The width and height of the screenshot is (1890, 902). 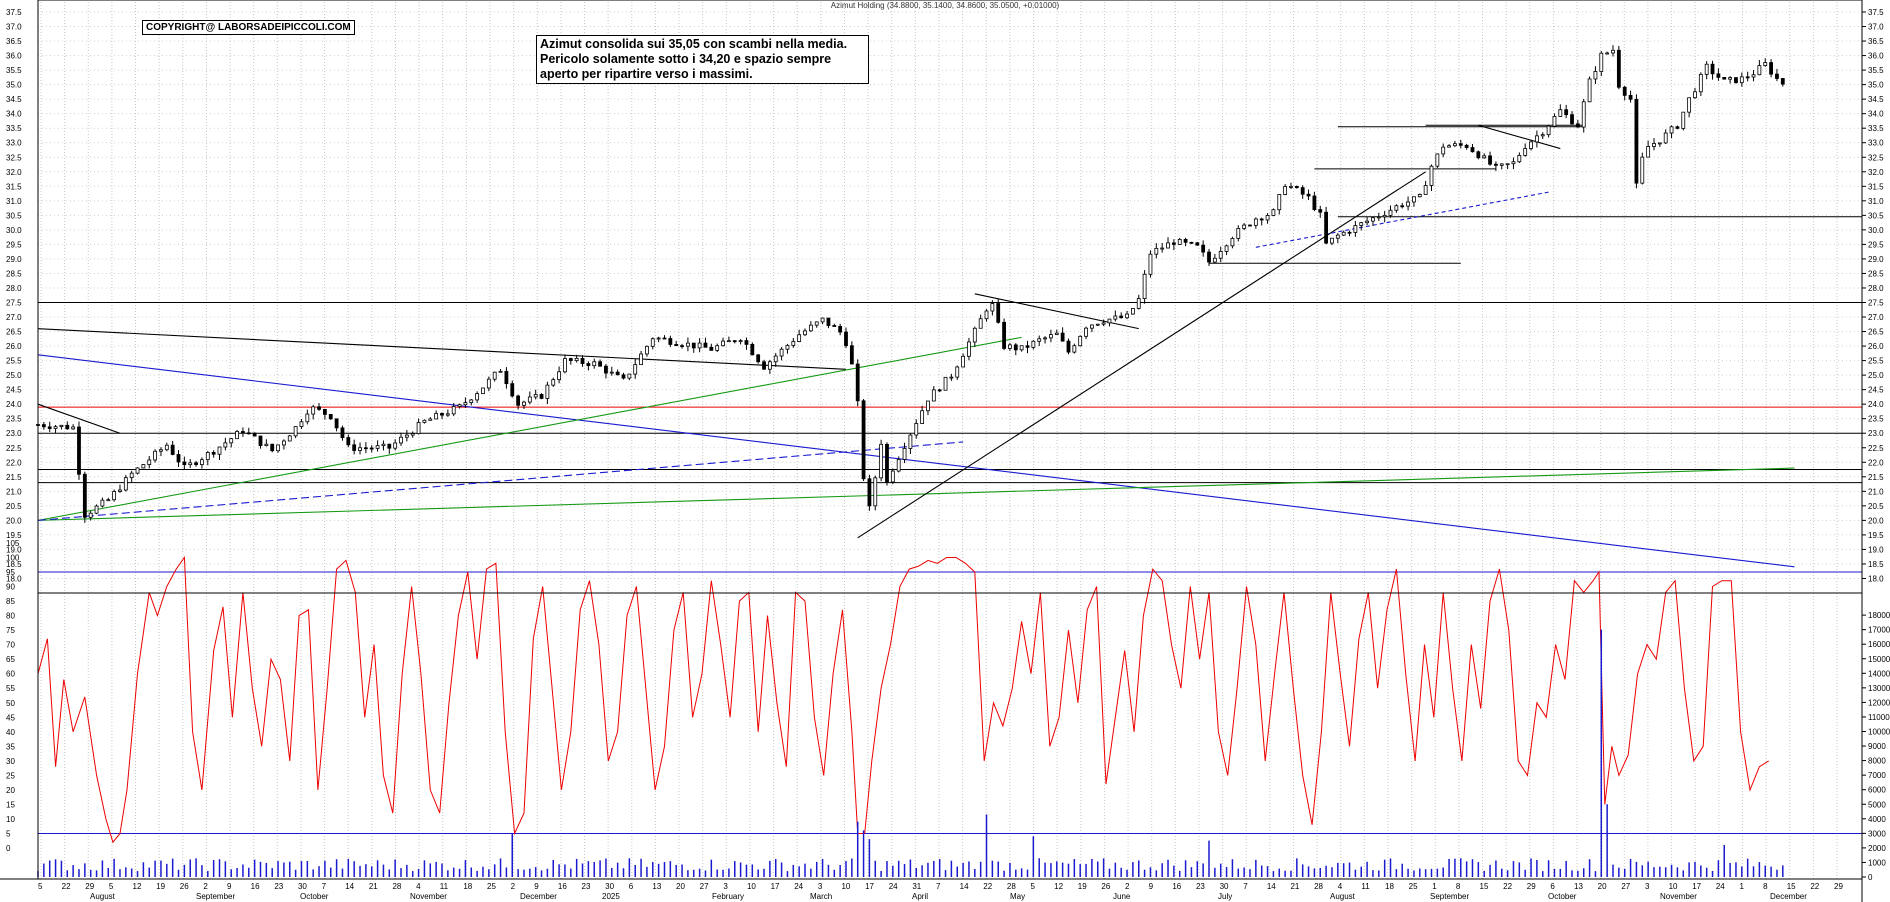 What do you see at coordinates (680, 886) in the screenshot?
I see `x-tick-day: 20` at bounding box center [680, 886].